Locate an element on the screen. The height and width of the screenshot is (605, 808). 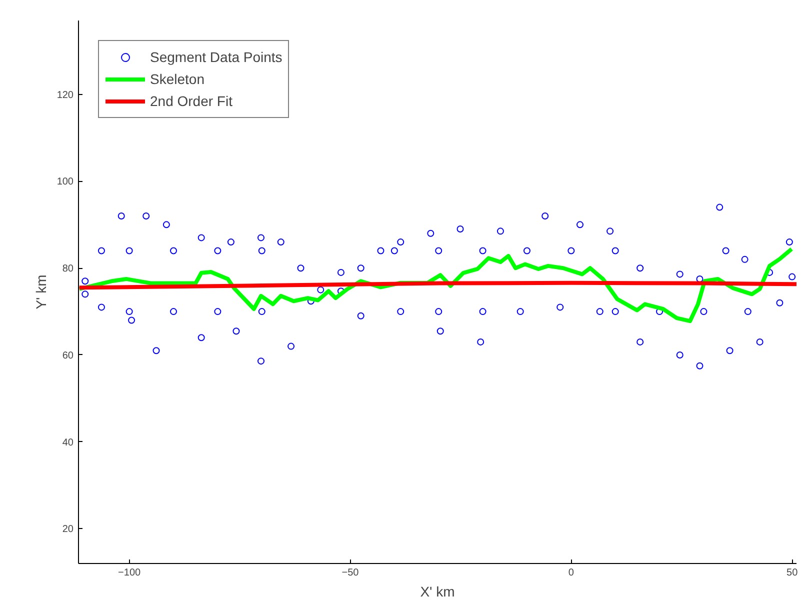
x-tick-label: 0 is located at coordinates (571, 573).